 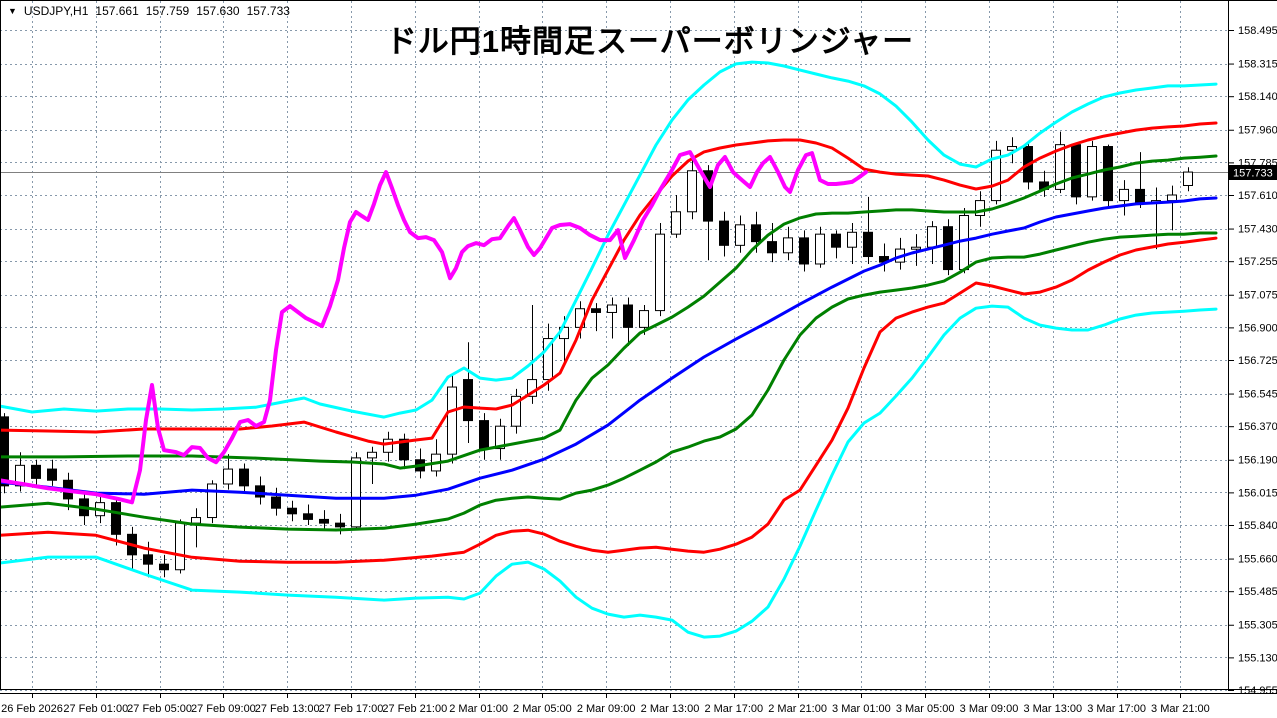 What do you see at coordinates (1052, 709) in the screenshot?
I see `time-axis-label: 3 Mar 13:00` at bounding box center [1052, 709].